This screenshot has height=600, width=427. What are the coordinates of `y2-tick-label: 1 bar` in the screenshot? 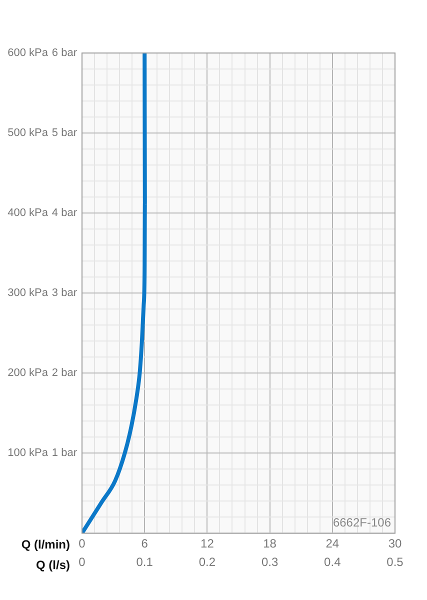 It's located at (65, 453).